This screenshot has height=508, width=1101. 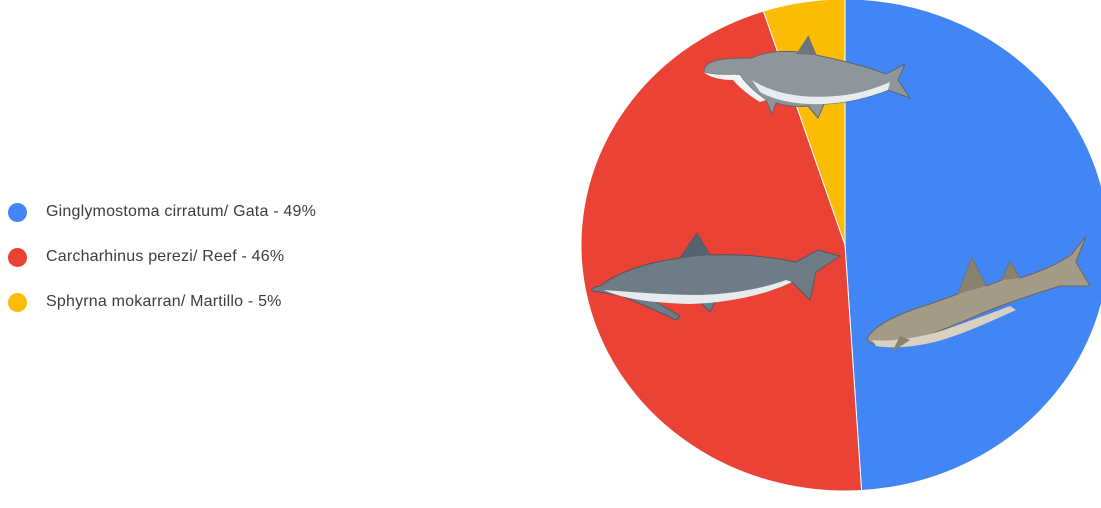 I want to click on legend-label-reef: Carcharhinus perezi/ Reef - 46%, so click(x=165, y=256).